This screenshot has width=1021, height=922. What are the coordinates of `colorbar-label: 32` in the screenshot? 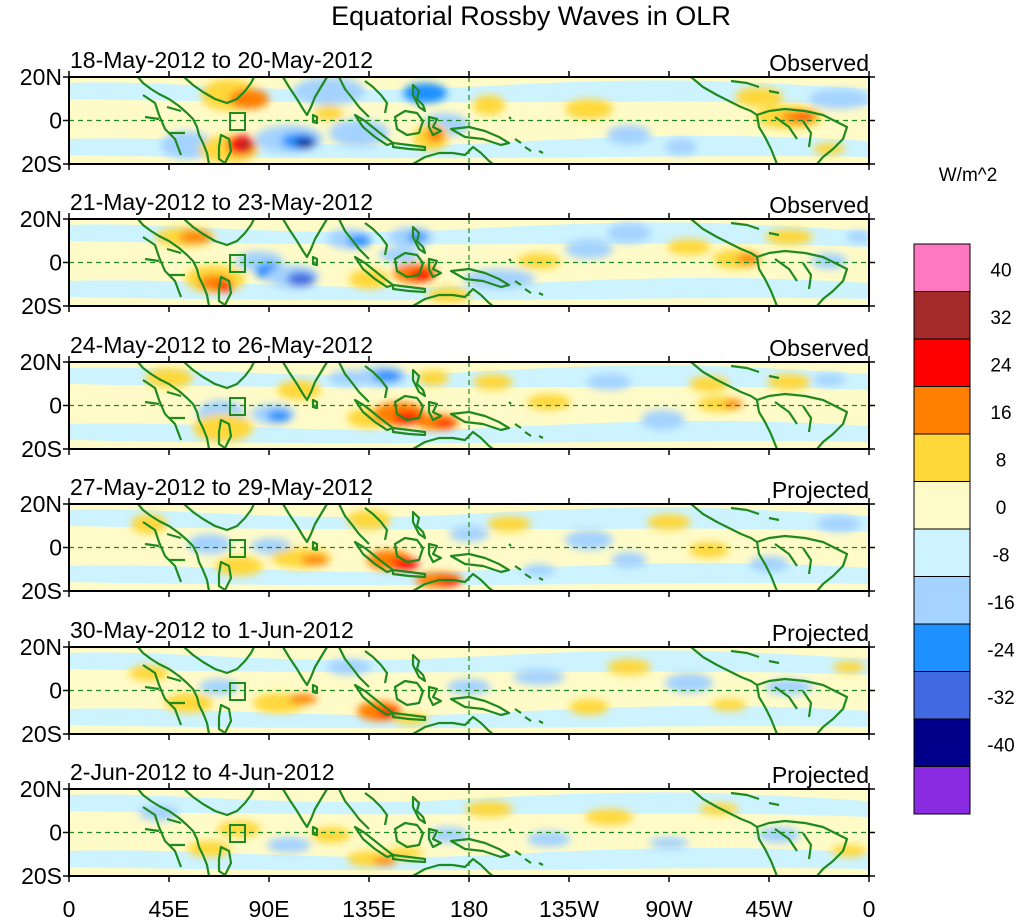 It's located at (1000, 318).